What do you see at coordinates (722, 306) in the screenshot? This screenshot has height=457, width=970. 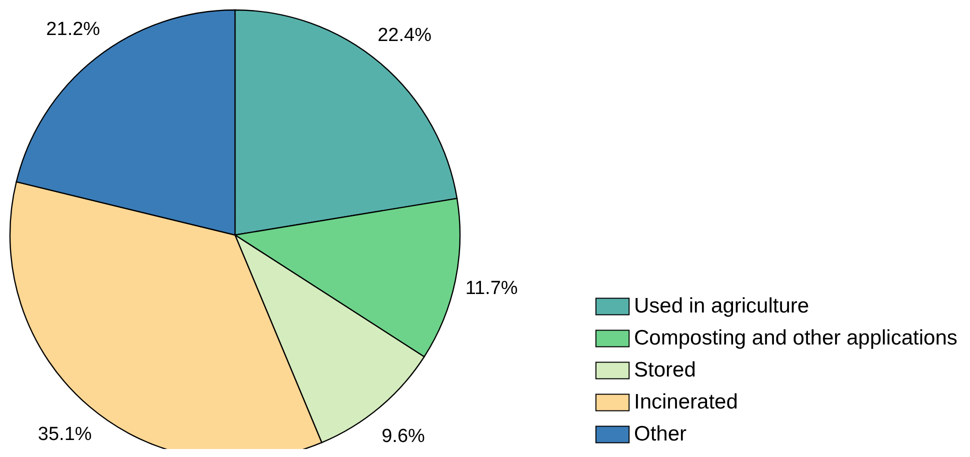 I see `legend-label: Used in agriculture` at bounding box center [722, 306].